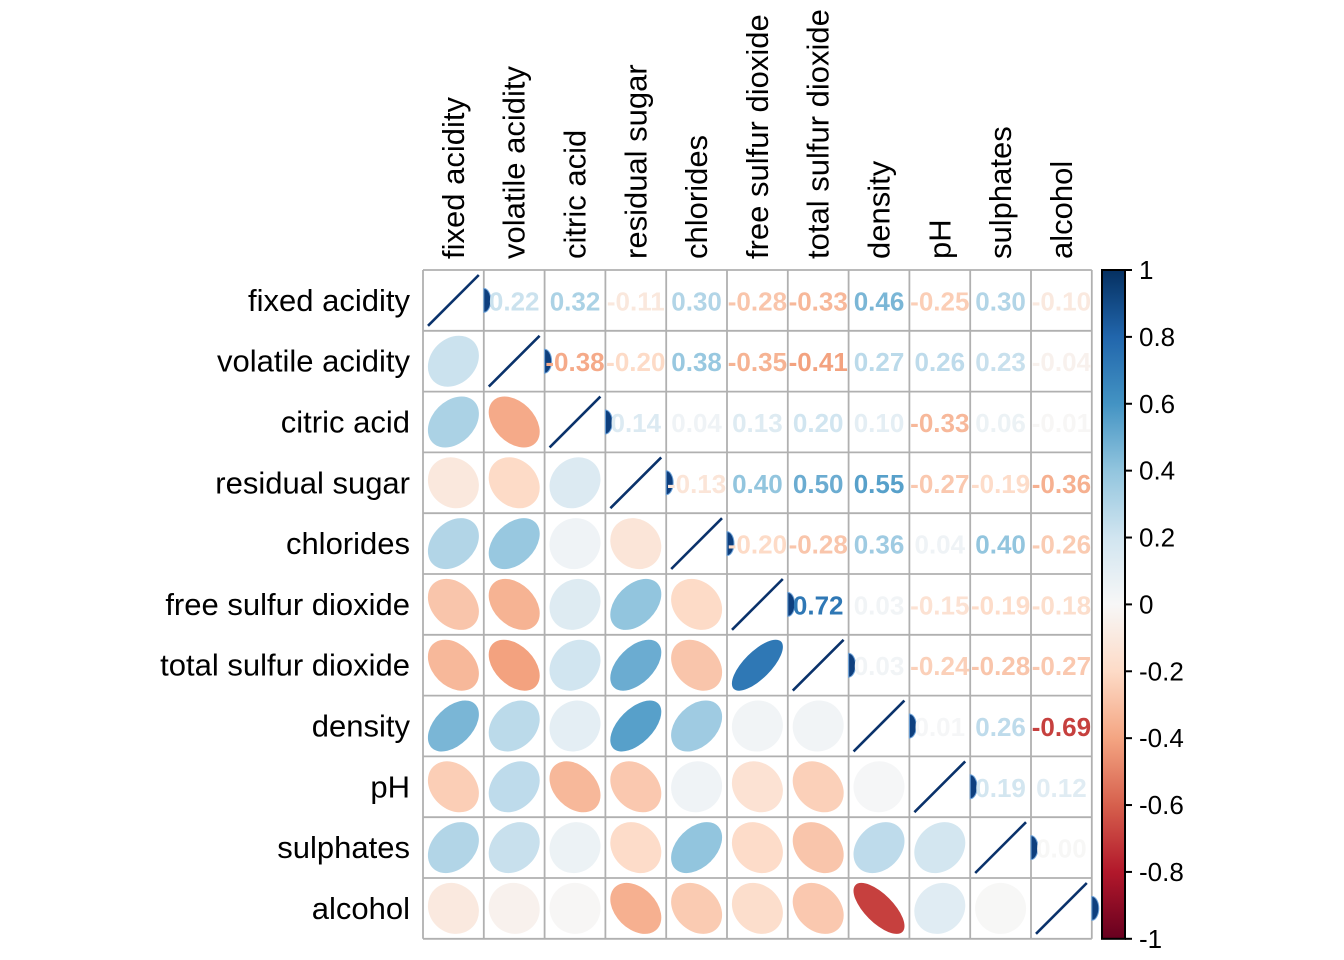 Image resolution: width=1344 pixels, height=960 pixels. Describe the element at coordinates (361, 726) in the screenshot. I see `row-label-density: density` at that location.